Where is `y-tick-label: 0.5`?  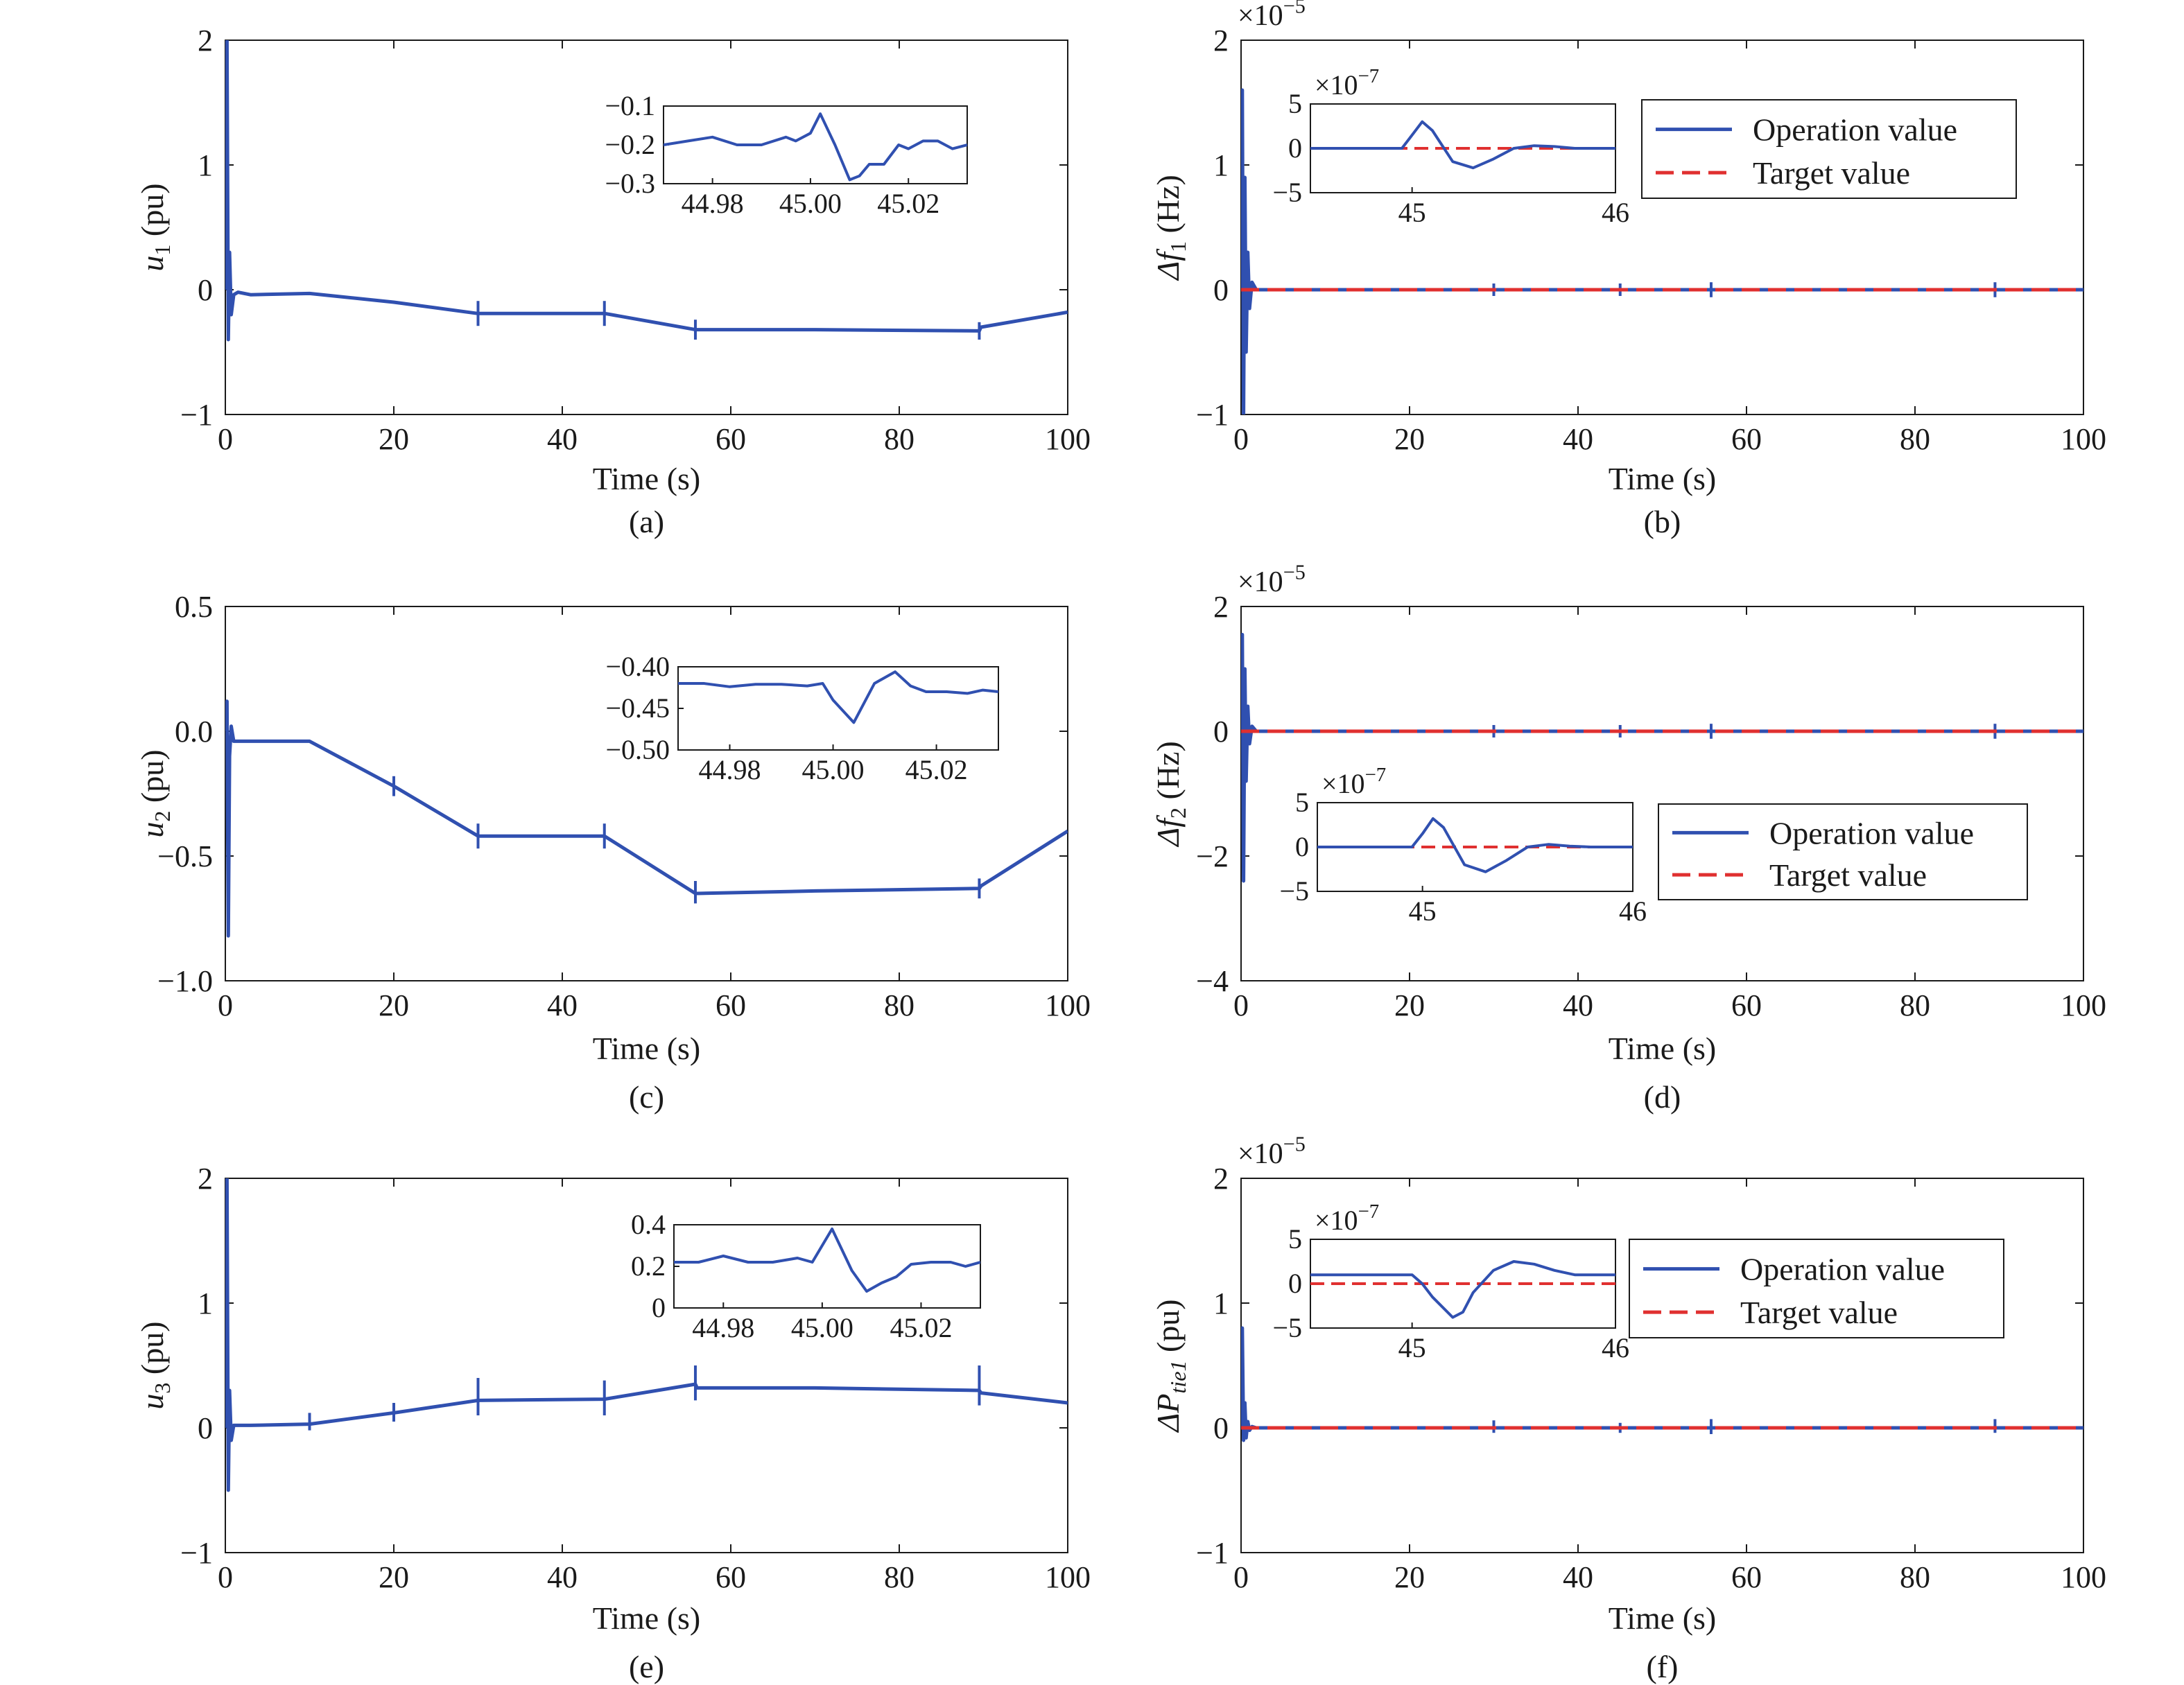
y-tick-label: 0.5 is located at coordinates (194, 607).